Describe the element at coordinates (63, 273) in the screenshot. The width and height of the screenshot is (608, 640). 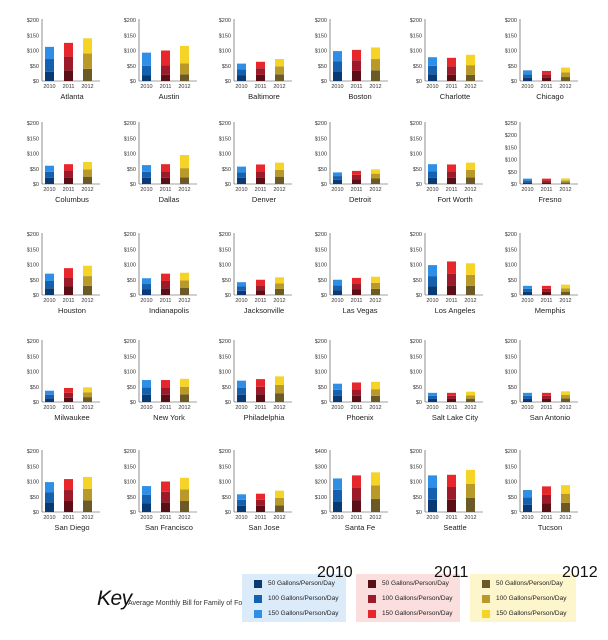
I see `city-chart-houston: $200 $150 $100 $50 $0 2010 2011 2012 Houston` at that location.